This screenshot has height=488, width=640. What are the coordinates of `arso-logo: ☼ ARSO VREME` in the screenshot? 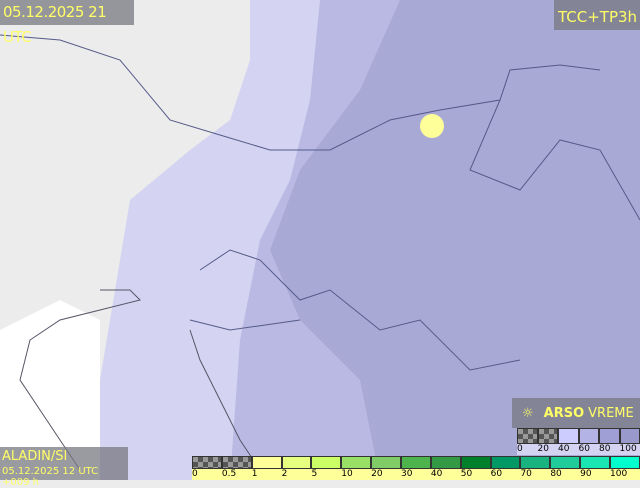 It's located at (576, 413).